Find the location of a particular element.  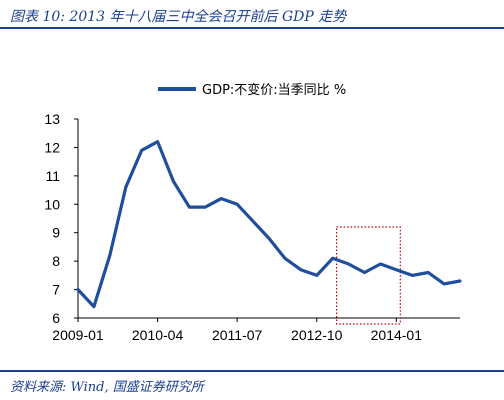

source-note: 资料来源: Wind, 国盛证券研究所 is located at coordinates (107, 387).